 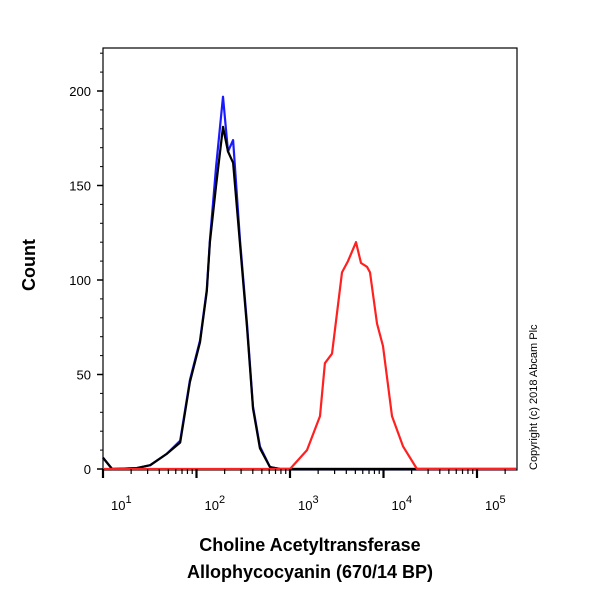 What do you see at coordinates (315, 500) in the screenshot?
I see `x-tick-exponent: 3` at bounding box center [315, 500].